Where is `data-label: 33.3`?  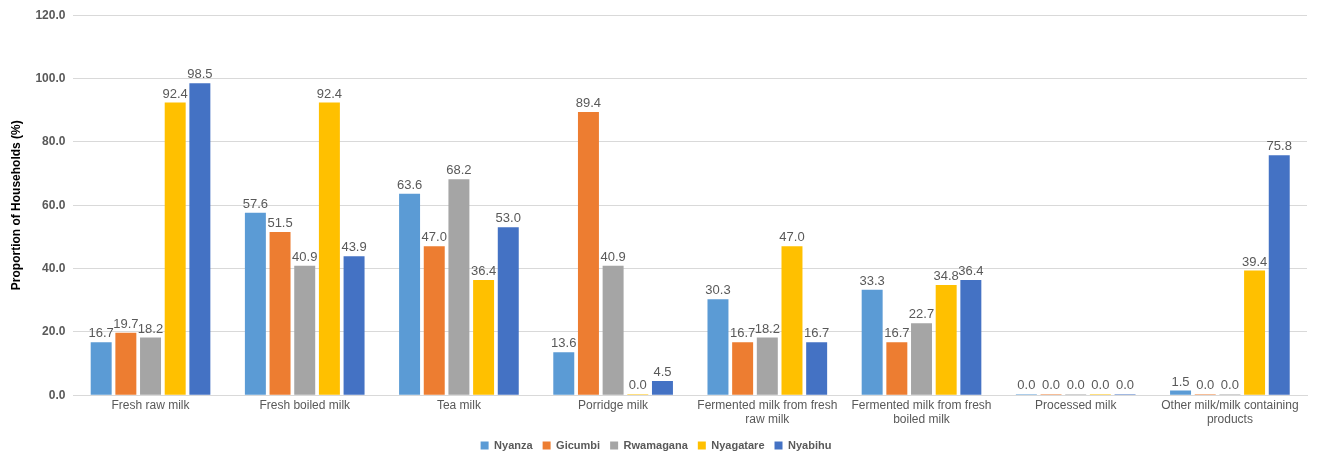 data-label: 33.3 is located at coordinates (872, 280).